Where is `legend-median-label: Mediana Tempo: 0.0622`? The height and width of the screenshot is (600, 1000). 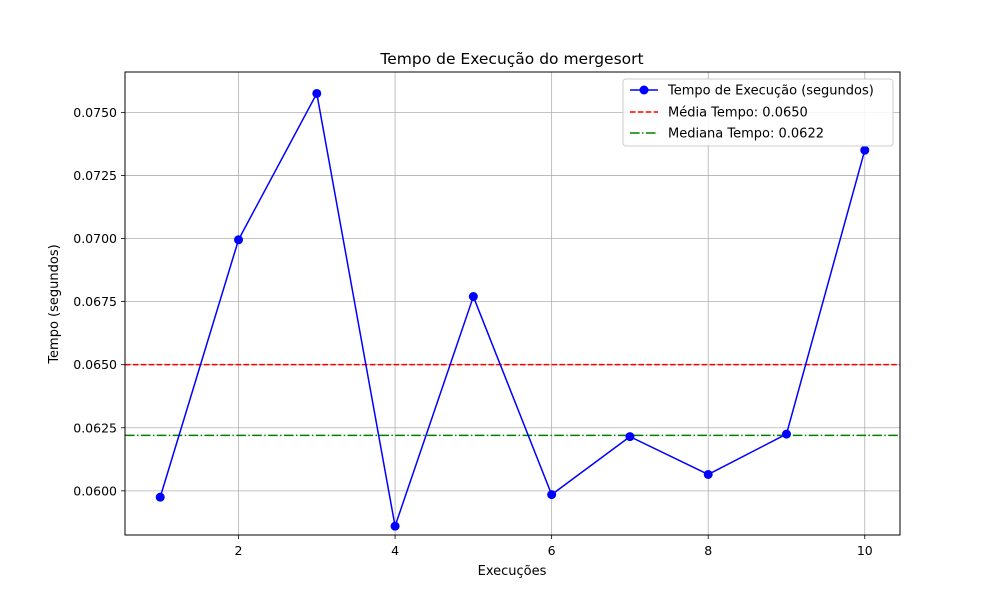
legend-median-label: Mediana Tempo: 0.0622 is located at coordinates (746, 134).